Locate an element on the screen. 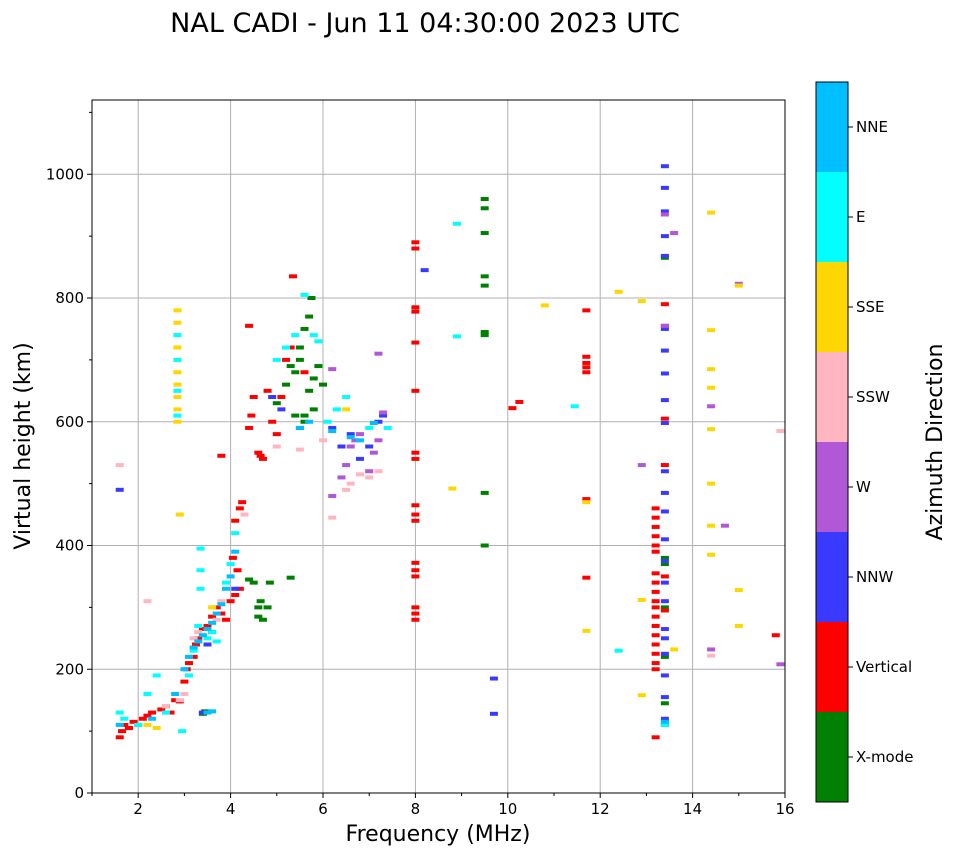 This screenshot has height=857, width=958. x-tick-label: 14 is located at coordinates (692, 809).